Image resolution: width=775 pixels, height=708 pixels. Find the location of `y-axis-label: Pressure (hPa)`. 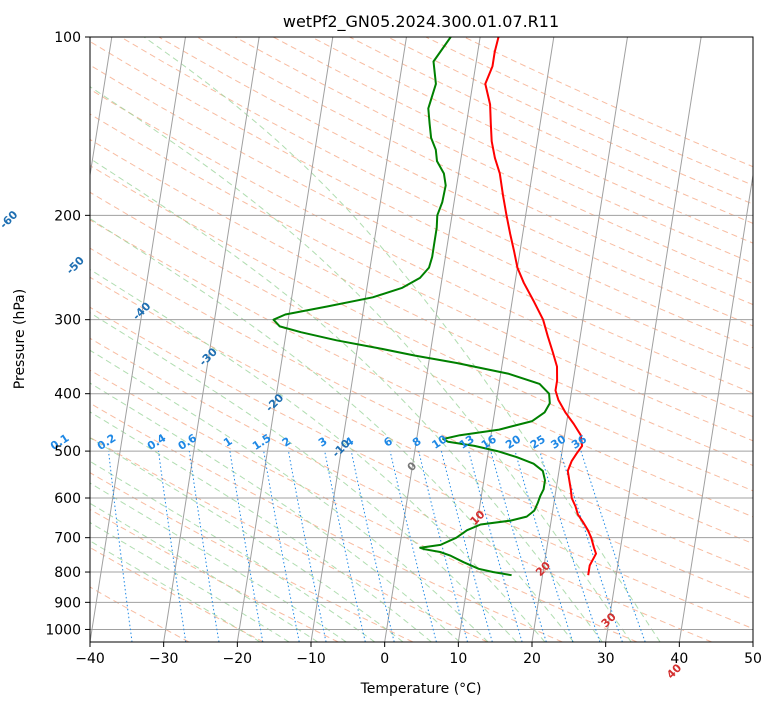

y-axis-label: Pressure (hPa) is located at coordinates (20, 339).